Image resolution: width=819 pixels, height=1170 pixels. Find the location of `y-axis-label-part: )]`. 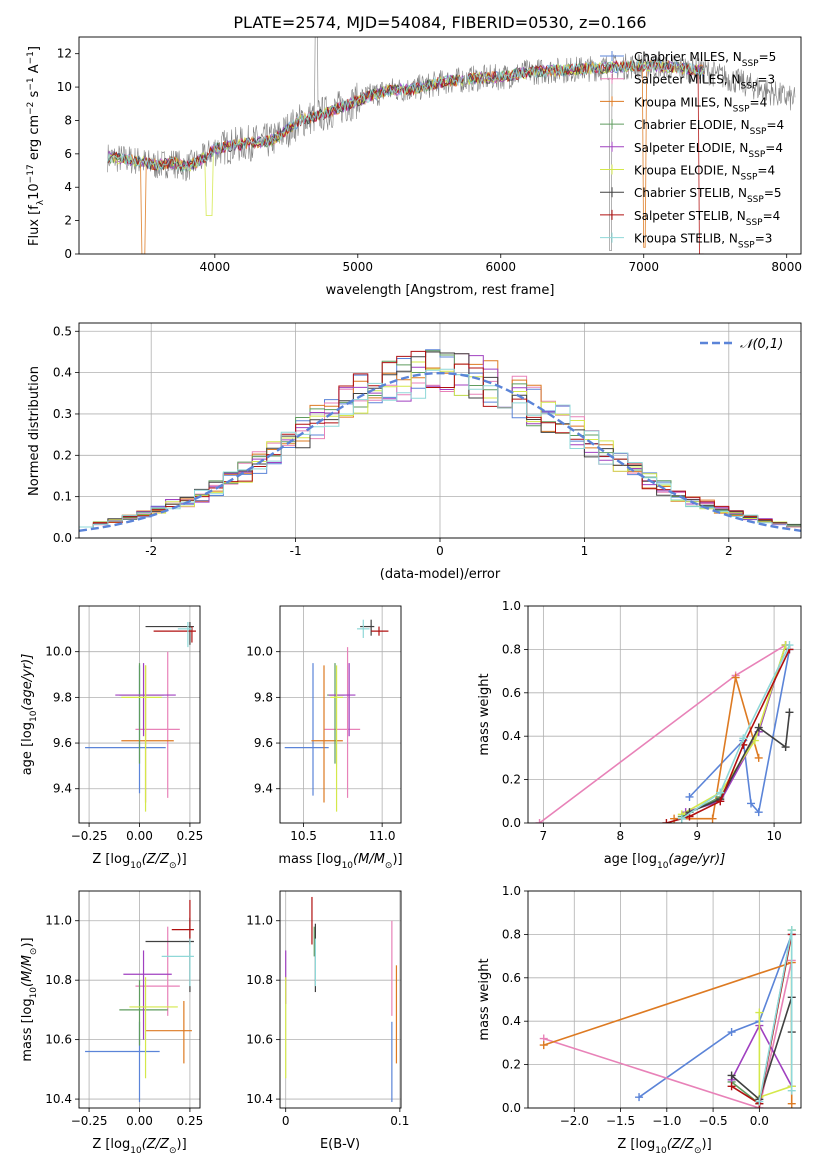

y-axis-label-part: )] is located at coordinates (27, 942).